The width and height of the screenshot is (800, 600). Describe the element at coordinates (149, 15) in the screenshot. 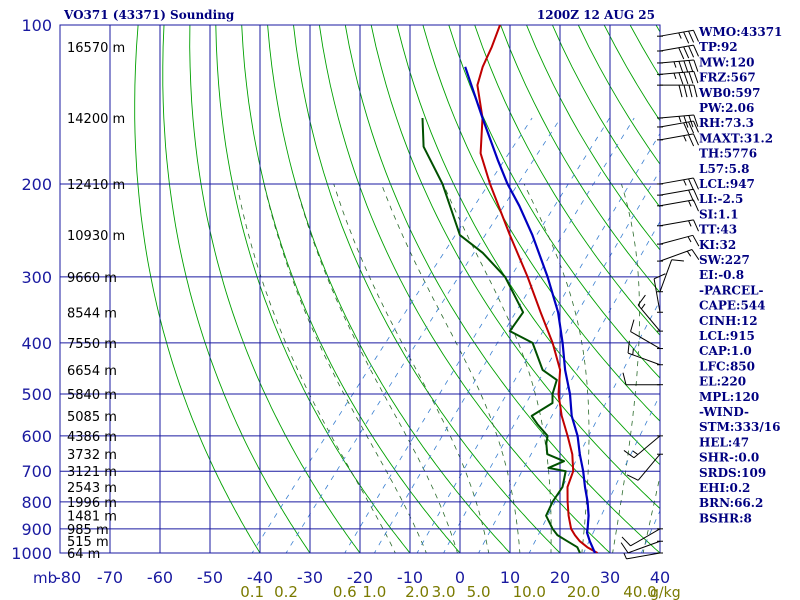

I see `station-title: VO371 (43371) Sounding` at that location.